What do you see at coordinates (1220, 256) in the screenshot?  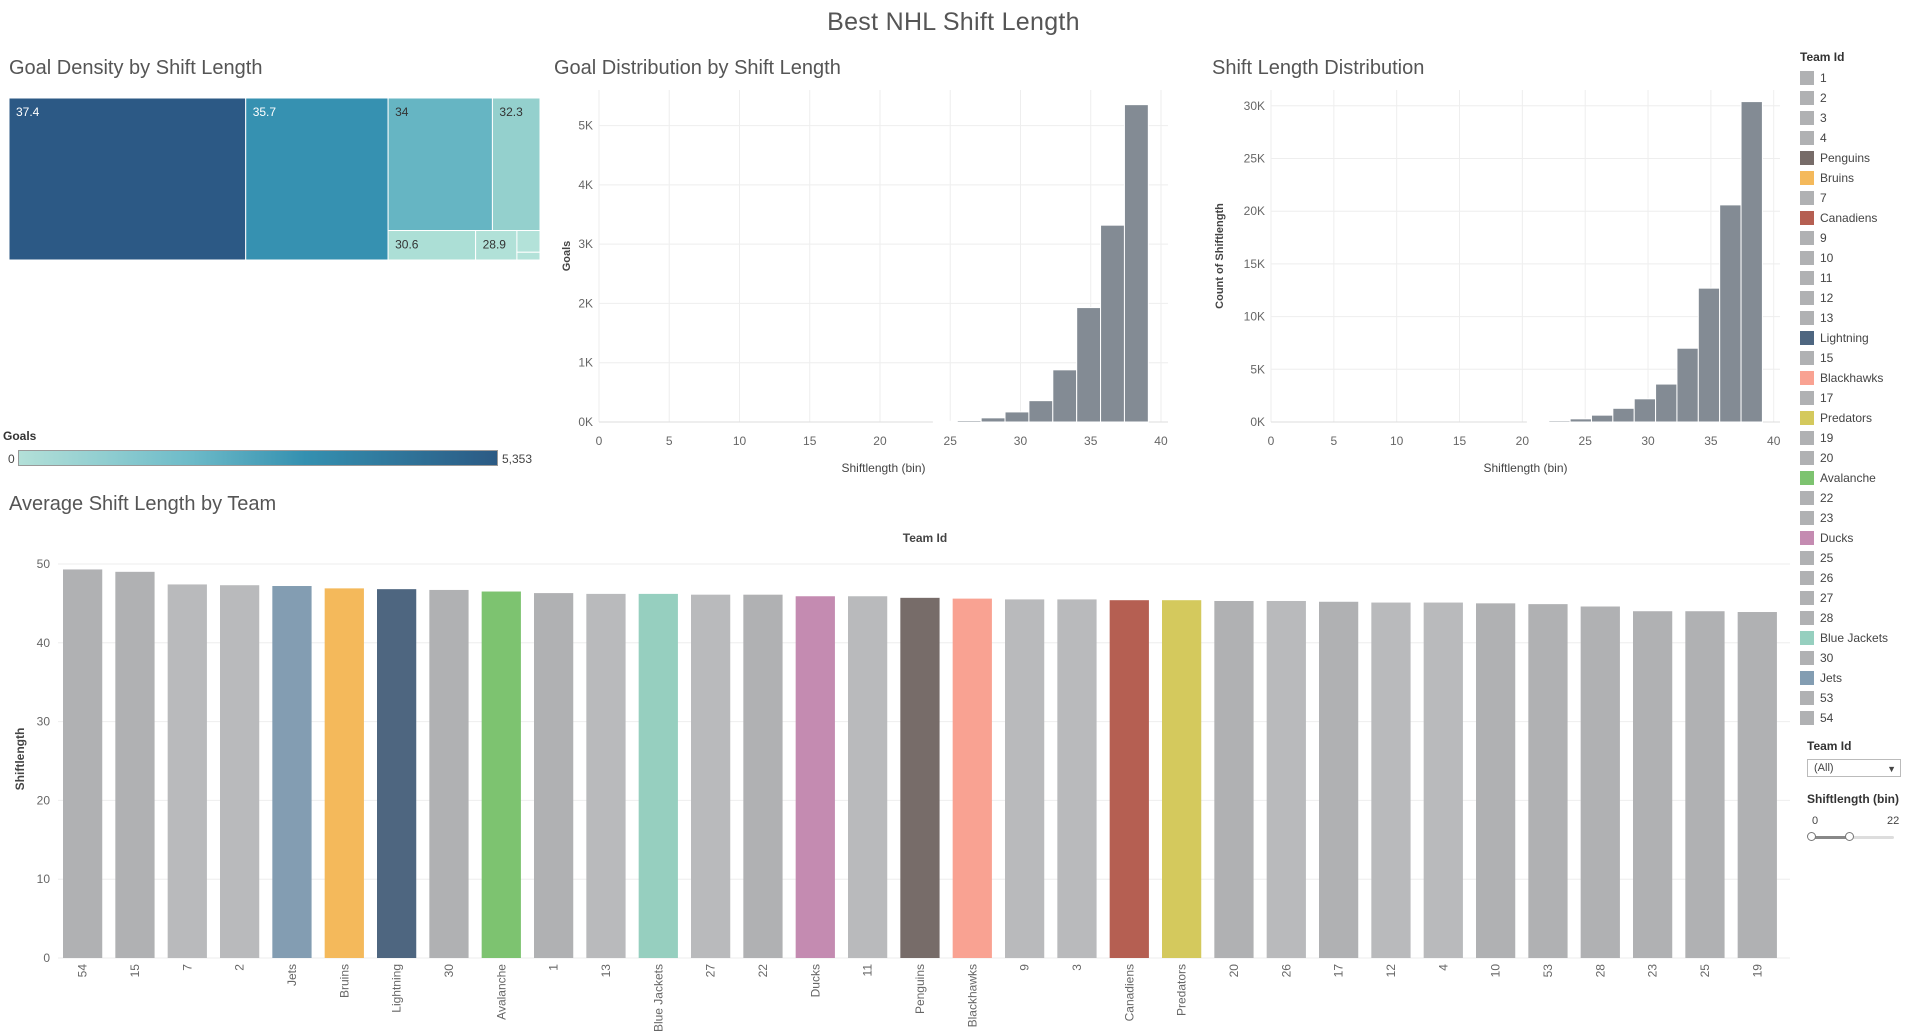 I see `y-axis-title: Count of Shiftlength` at bounding box center [1220, 256].